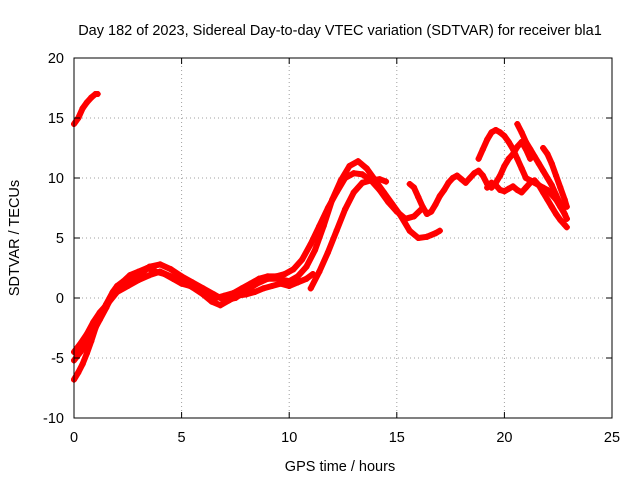 This screenshot has height=480, width=640. Describe the element at coordinates (60, 239) in the screenshot. I see `y-tick-label: 5` at that location.